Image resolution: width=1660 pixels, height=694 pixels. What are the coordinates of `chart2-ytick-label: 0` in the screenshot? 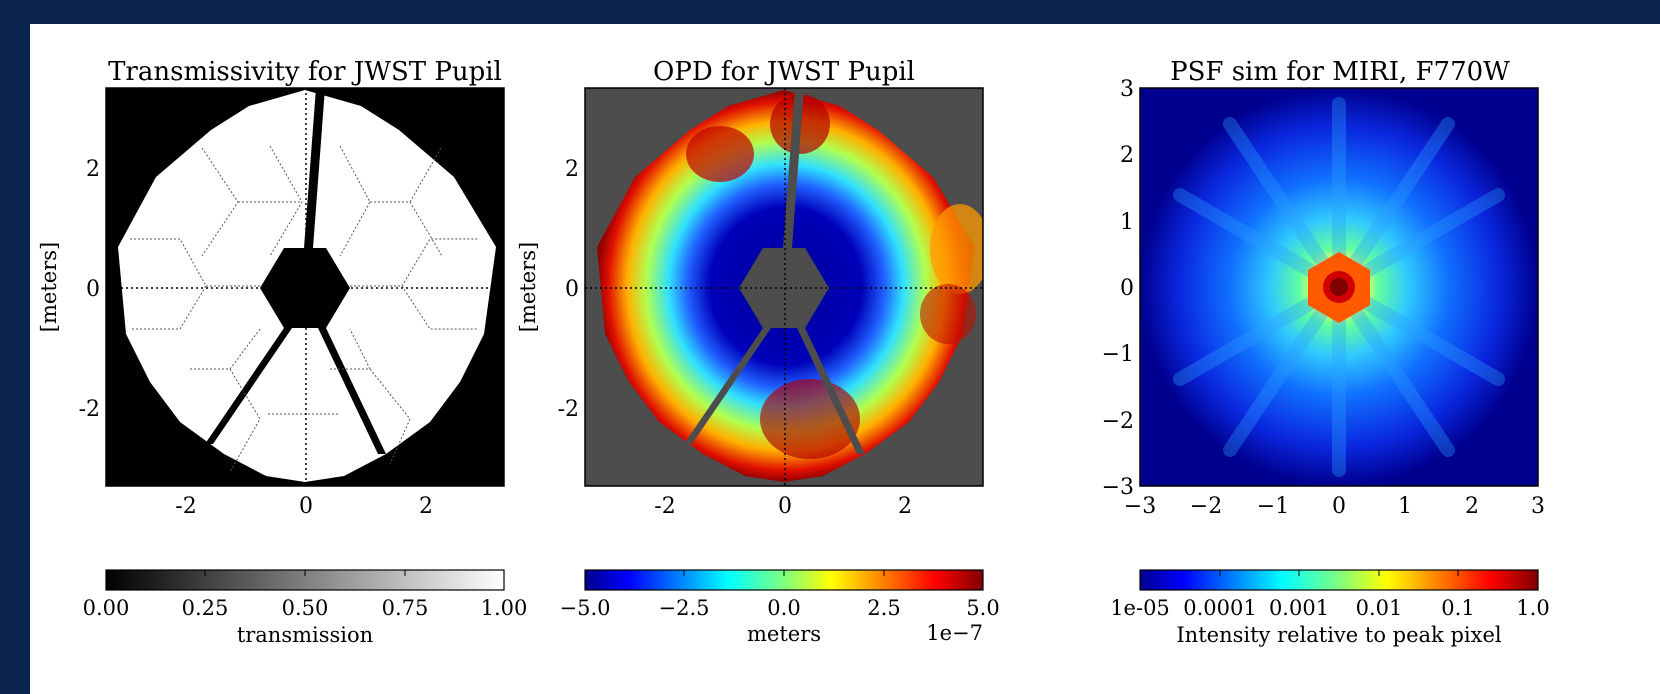 It's located at (572, 289).